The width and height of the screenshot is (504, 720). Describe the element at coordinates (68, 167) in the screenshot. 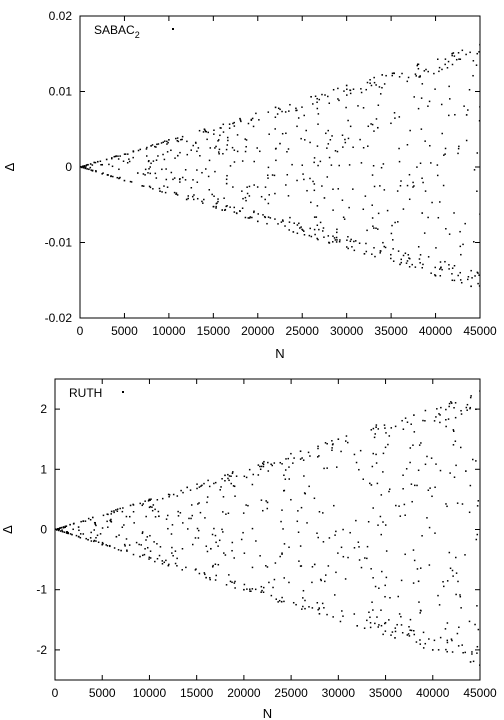

I see `y-tick-label: 0` at that location.